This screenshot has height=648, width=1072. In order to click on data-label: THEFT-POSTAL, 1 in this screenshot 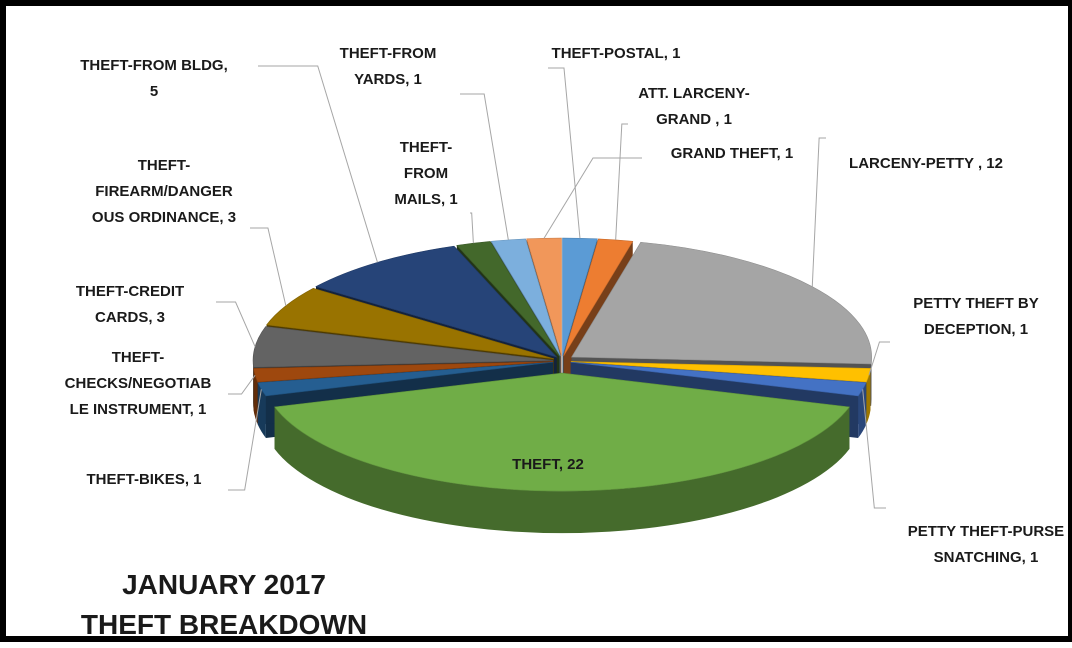, I will do `click(616, 53)`.